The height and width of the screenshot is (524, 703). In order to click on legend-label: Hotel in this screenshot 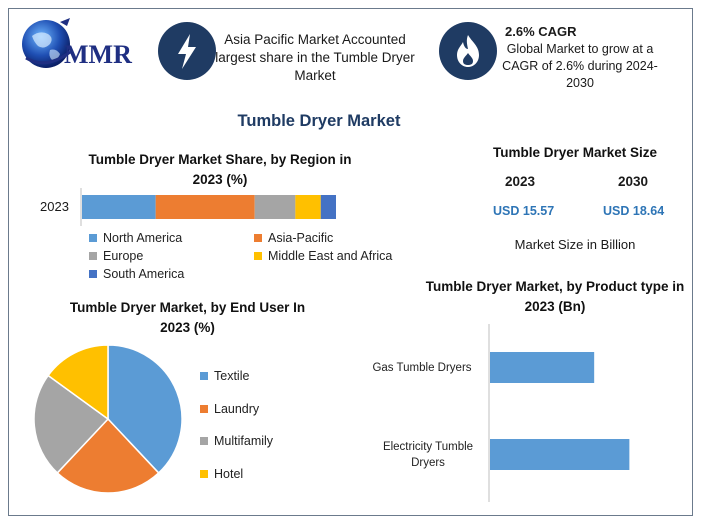, I will do `click(229, 474)`.